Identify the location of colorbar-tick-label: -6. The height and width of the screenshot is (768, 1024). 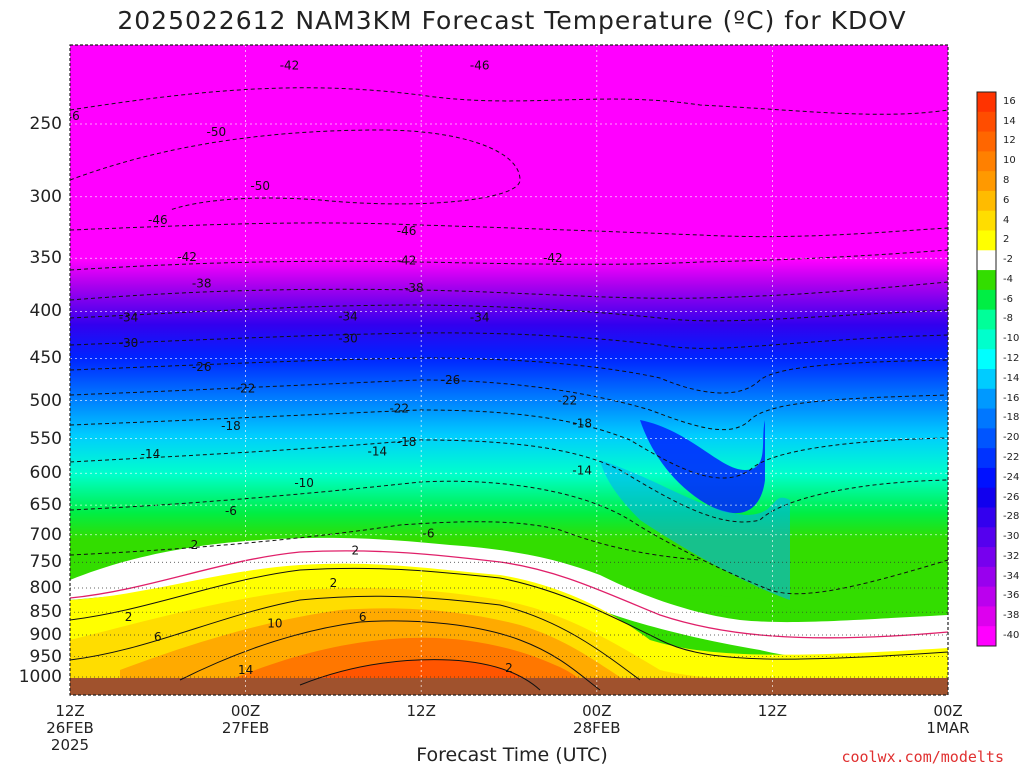
(1008, 299).